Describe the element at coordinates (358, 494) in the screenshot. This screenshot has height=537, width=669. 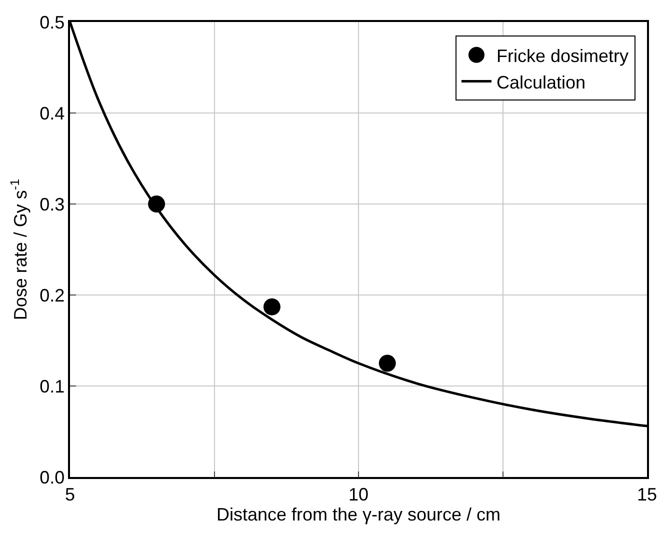
I see `x-tick-label: 10` at that location.